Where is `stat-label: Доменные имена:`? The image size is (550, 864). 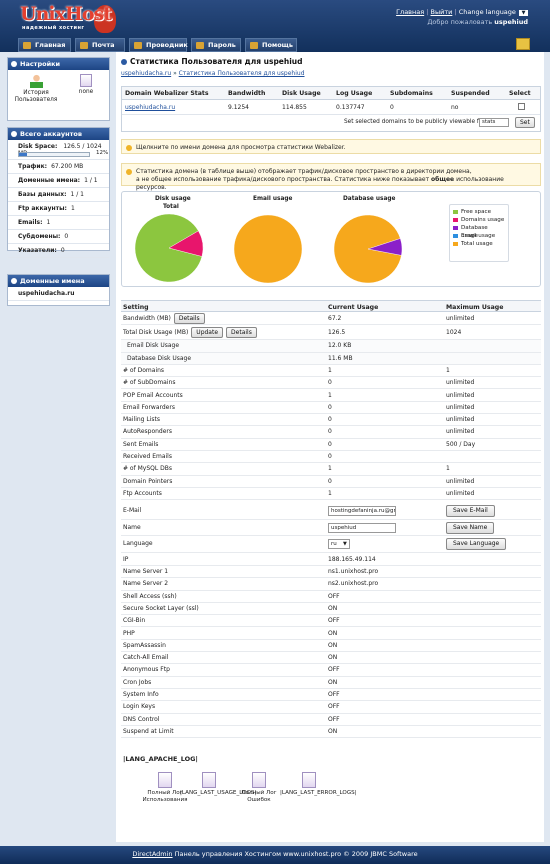 stat-label: Доменные имена: is located at coordinates (49, 180).